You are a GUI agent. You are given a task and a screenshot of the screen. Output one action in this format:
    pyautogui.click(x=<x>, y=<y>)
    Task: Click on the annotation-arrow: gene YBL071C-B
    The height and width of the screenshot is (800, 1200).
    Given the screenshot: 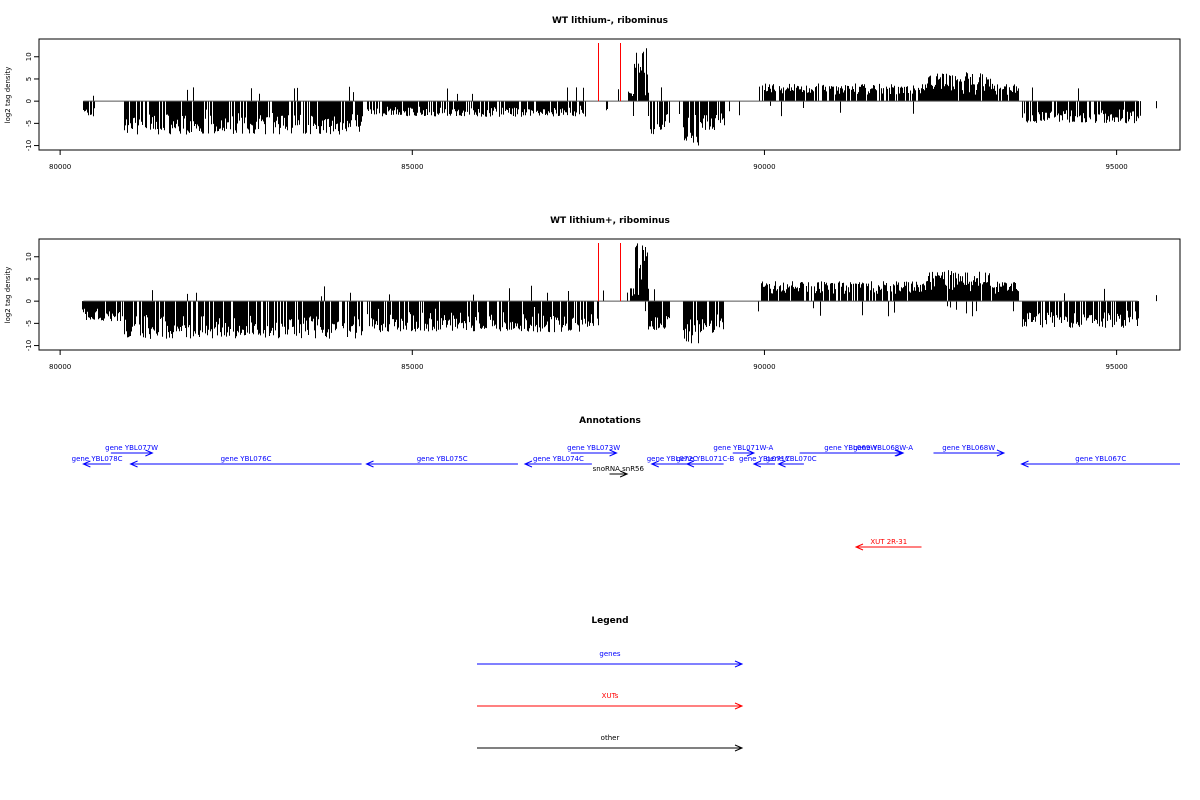 What is the action you would take?
    pyautogui.click(x=705, y=461)
    